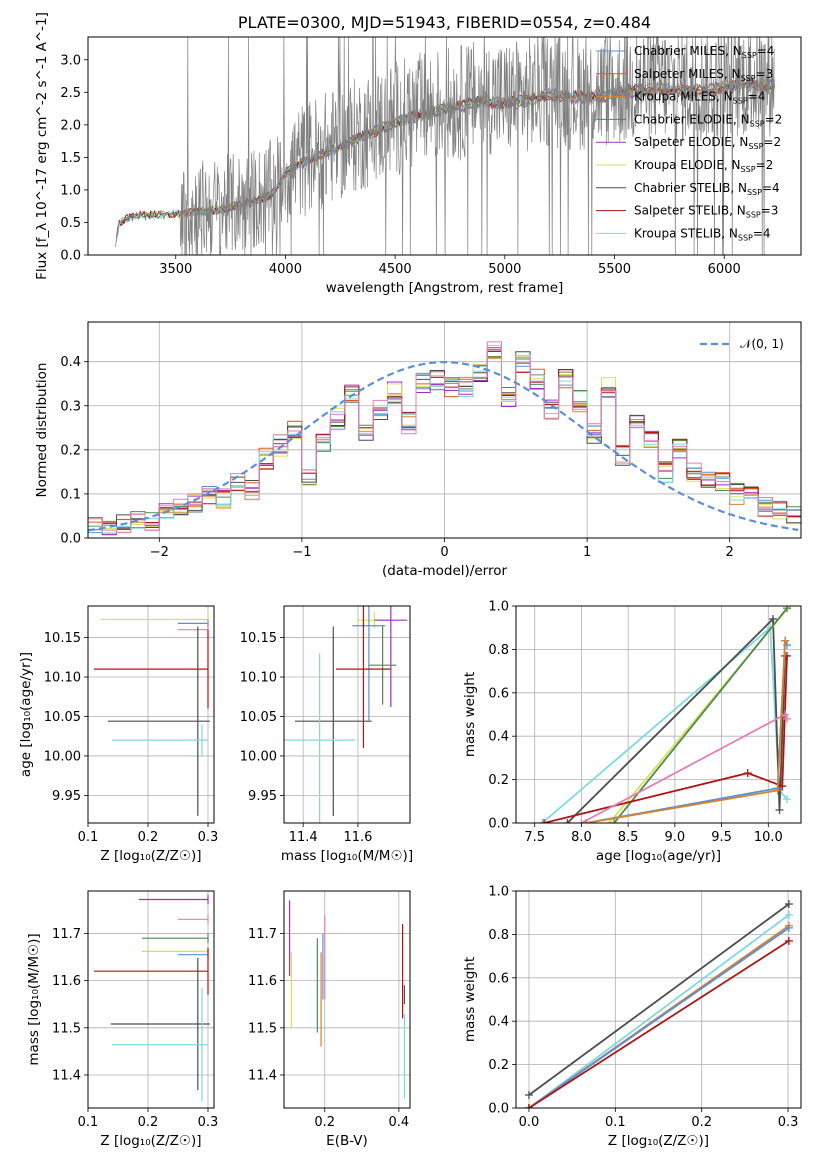 The width and height of the screenshot is (819, 1170). Describe the element at coordinates (703, 166) in the screenshot. I see `legend-entry: Kroupa ELODIE, NSSP=2` at that location.